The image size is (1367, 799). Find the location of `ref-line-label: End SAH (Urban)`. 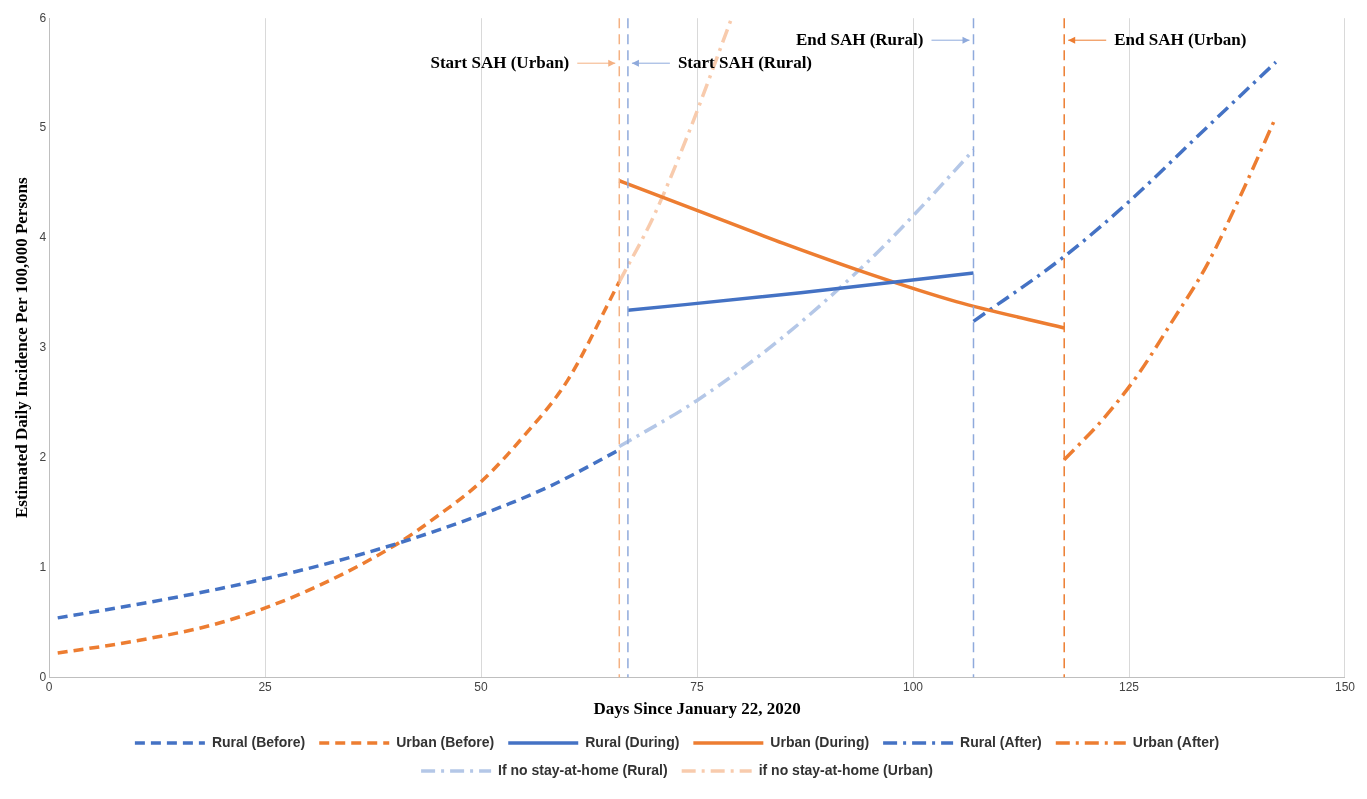

ref-line-label: End SAH (Urban) is located at coordinates (1180, 39).